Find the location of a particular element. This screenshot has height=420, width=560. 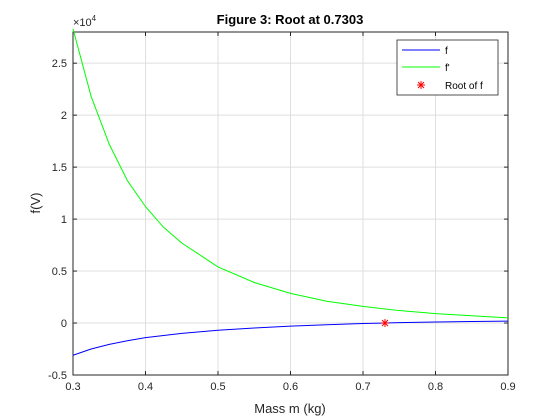

x-tick-labels: 0.3 0.4 0.5 0.6 0.7 0.8 0.9 is located at coordinates (290, 387).